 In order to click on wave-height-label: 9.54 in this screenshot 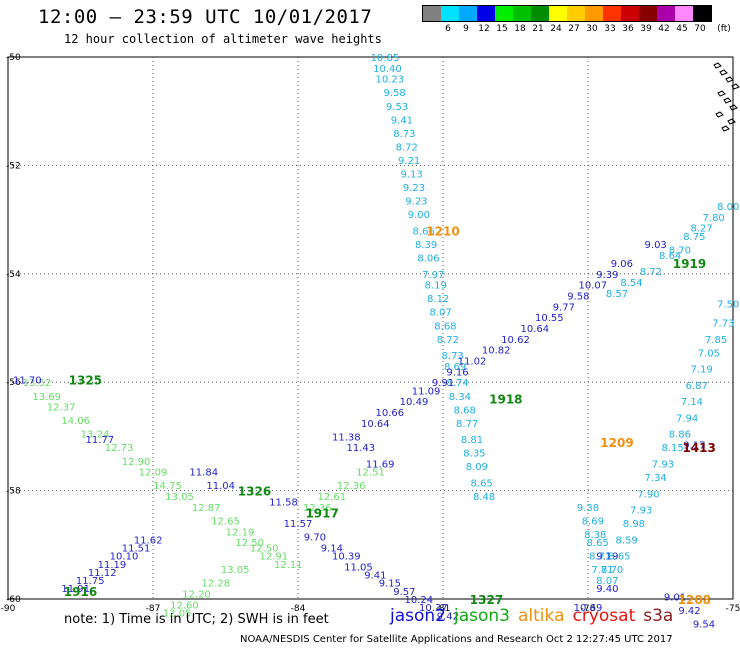, I will do `click(704, 624)`.